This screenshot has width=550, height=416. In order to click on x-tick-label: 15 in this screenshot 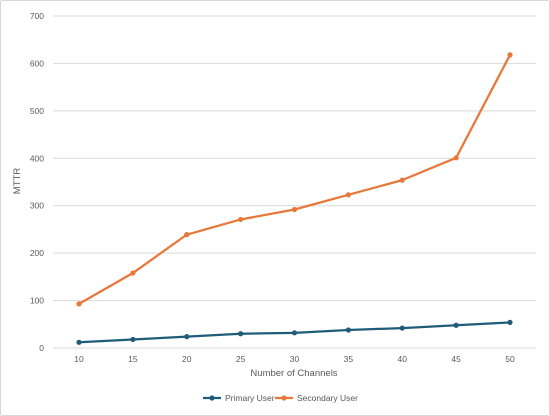, I will do `click(133, 359)`.